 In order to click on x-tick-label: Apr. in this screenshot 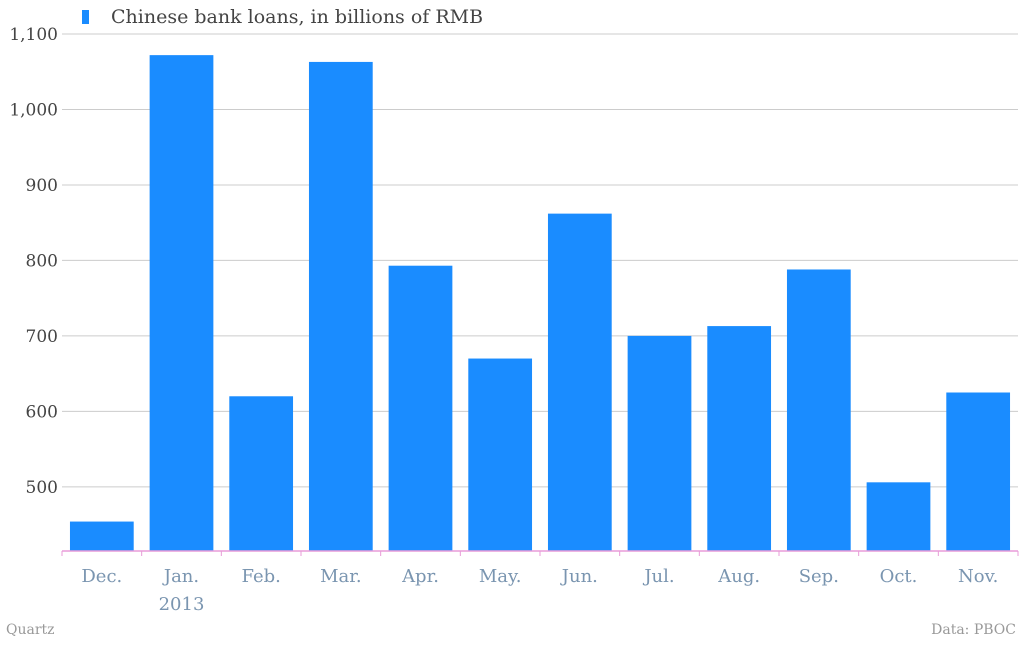, I will do `click(420, 576)`.